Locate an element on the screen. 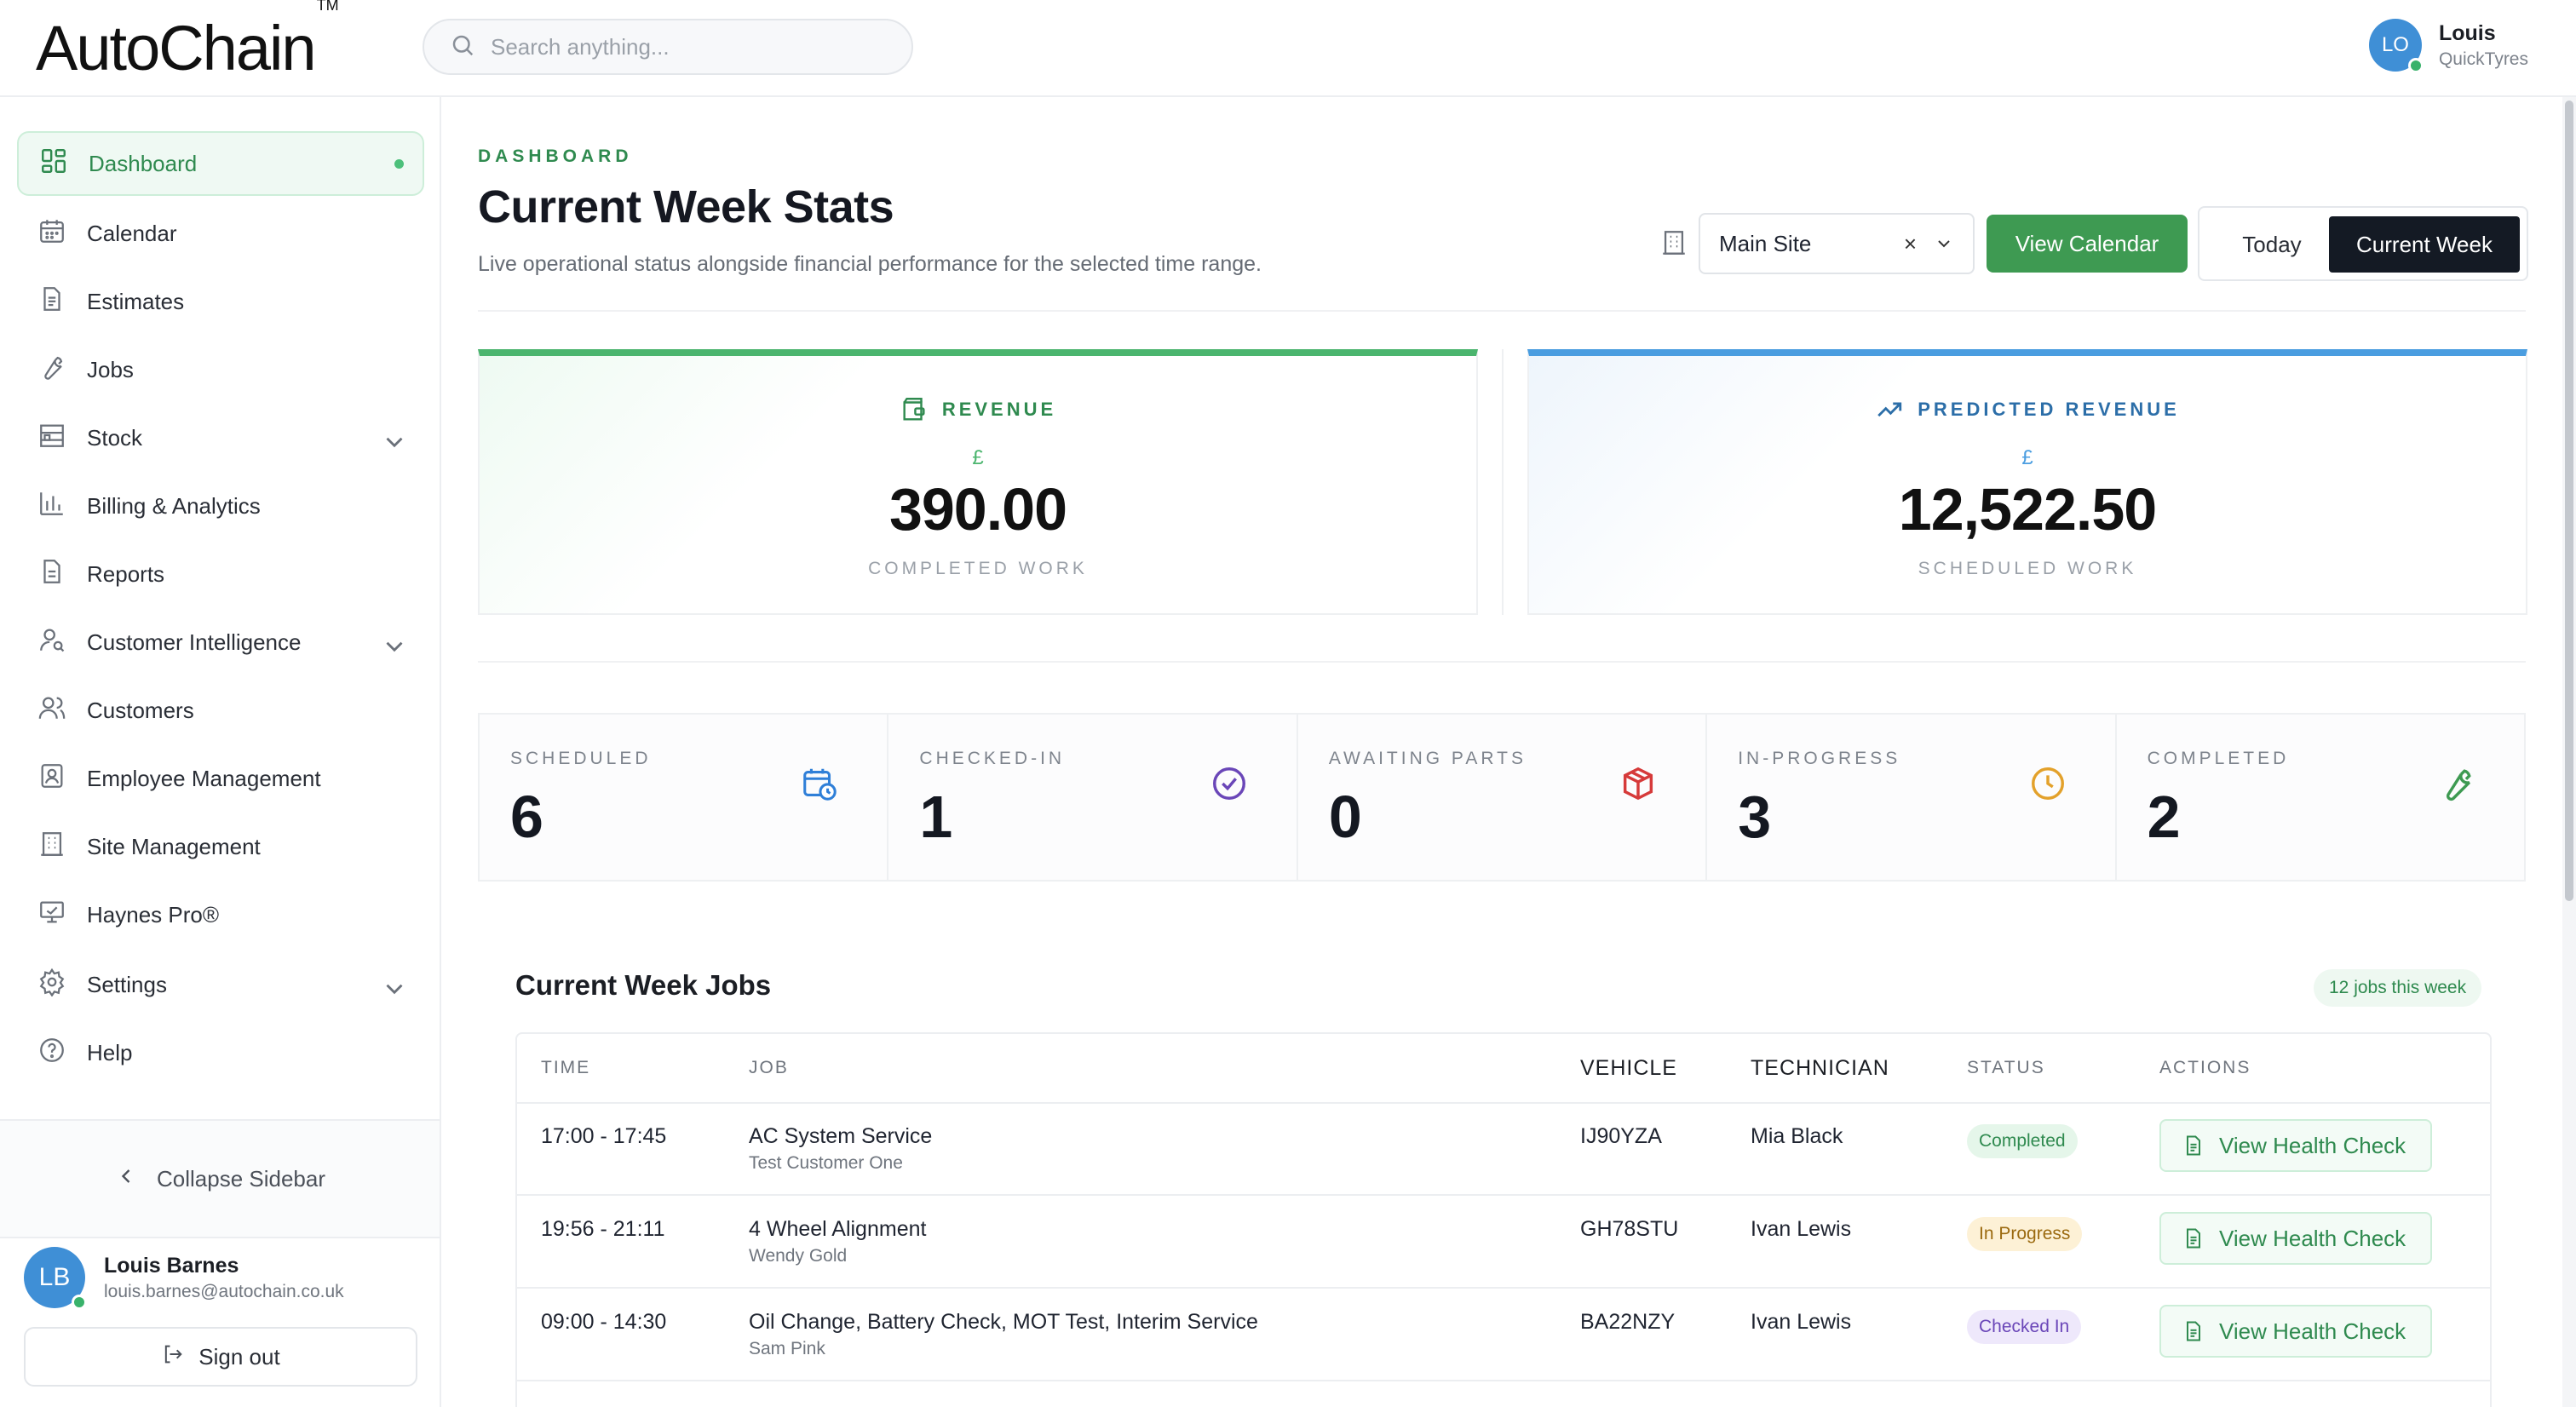 The height and width of the screenshot is (1407, 2576). sidebar-item-help: Help is located at coordinates (221, 1052).